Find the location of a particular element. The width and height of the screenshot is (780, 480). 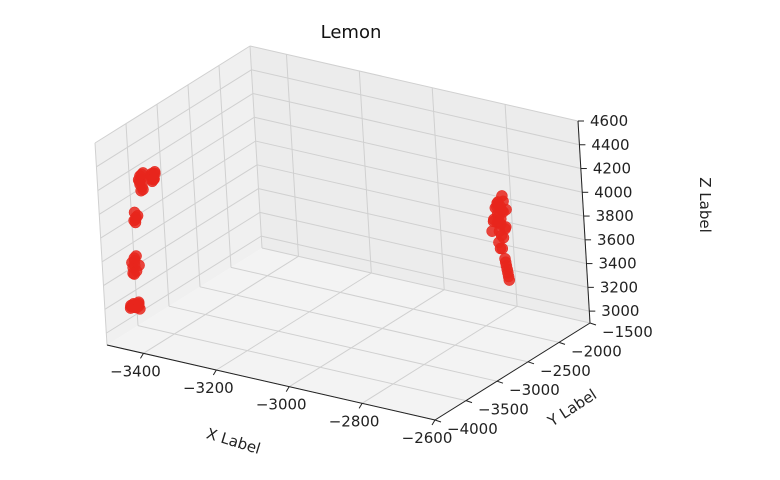

y-tick-label: −1500 is located at coordinates (627, 332).